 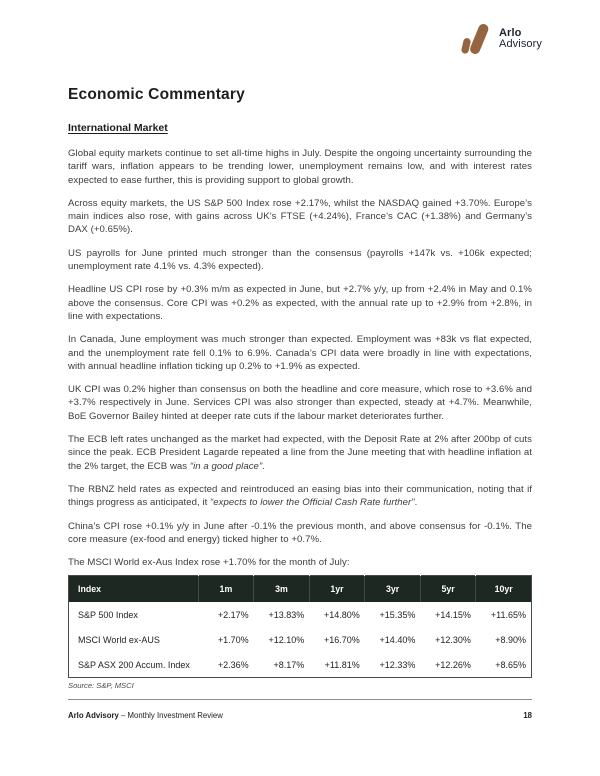 I want to click on table-cell: +14.80%, so click(x=337, y=615).